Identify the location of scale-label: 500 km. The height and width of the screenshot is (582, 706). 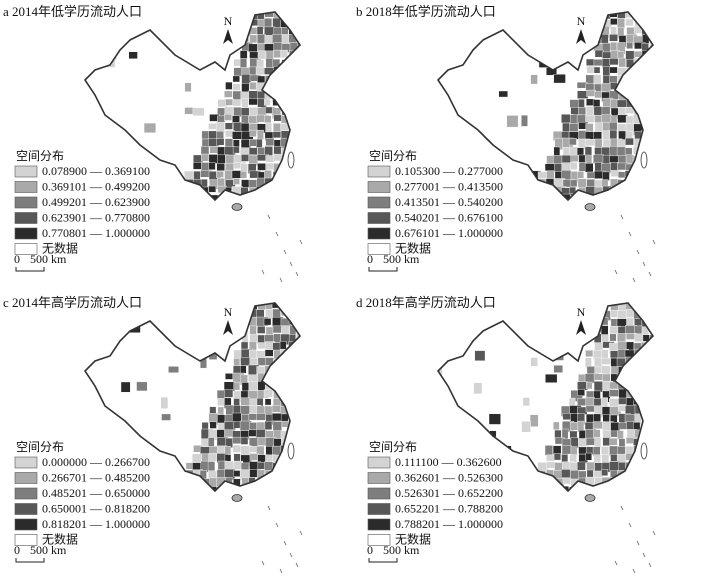
(401, 550).